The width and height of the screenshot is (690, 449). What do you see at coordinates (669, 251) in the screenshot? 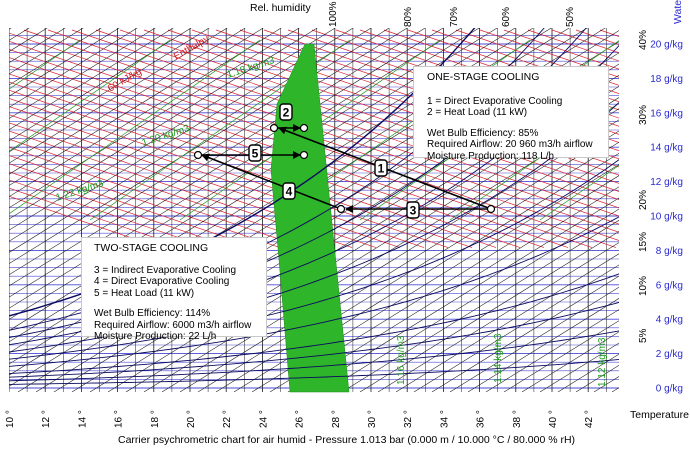
I see `water-tick: 8 g/kg` at bounding box center [669, 251].